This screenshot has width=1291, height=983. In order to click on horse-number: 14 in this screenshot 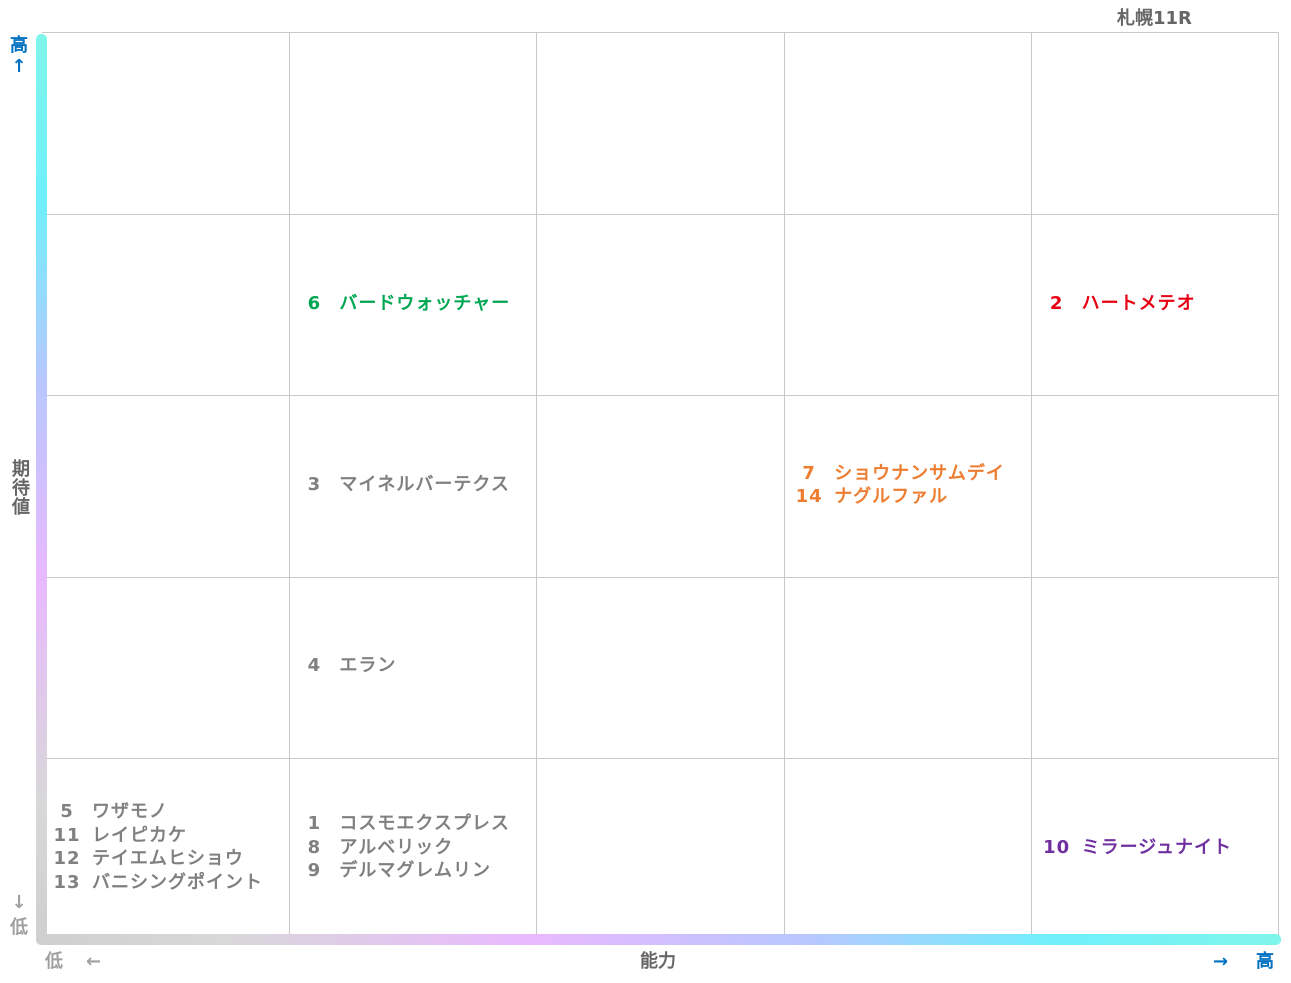, I will do `click(809, 496)`.